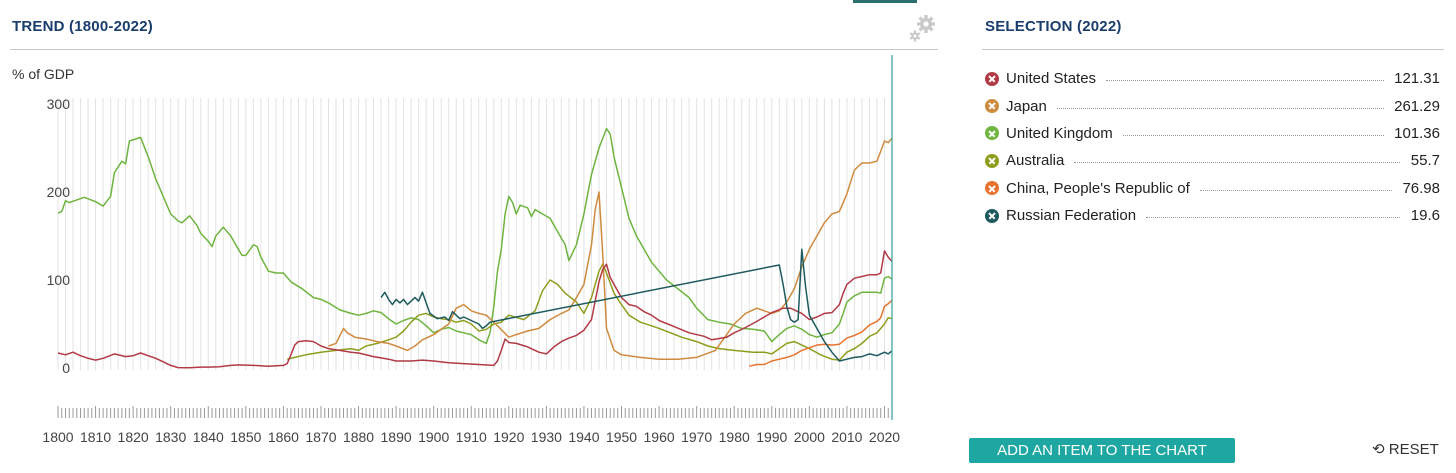 The width and height of the screenshot is (1456, 473). I want to click on x-tick-label: 1920, so click(508, 437).